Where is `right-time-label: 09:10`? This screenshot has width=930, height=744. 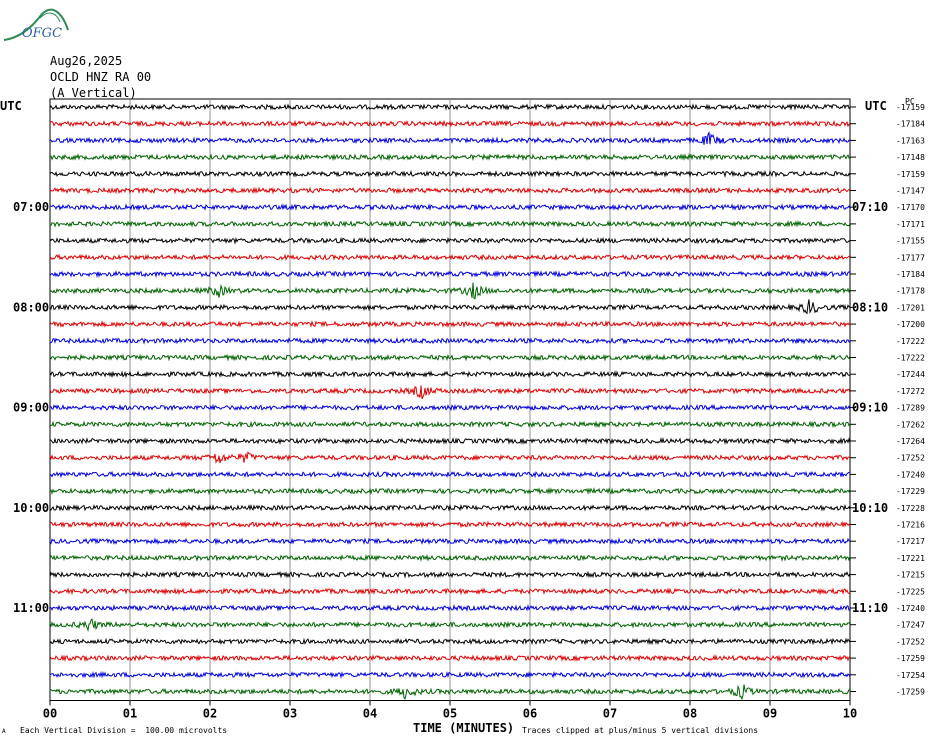 right-time-label: 09:10 is located at coordinates (870, 408).